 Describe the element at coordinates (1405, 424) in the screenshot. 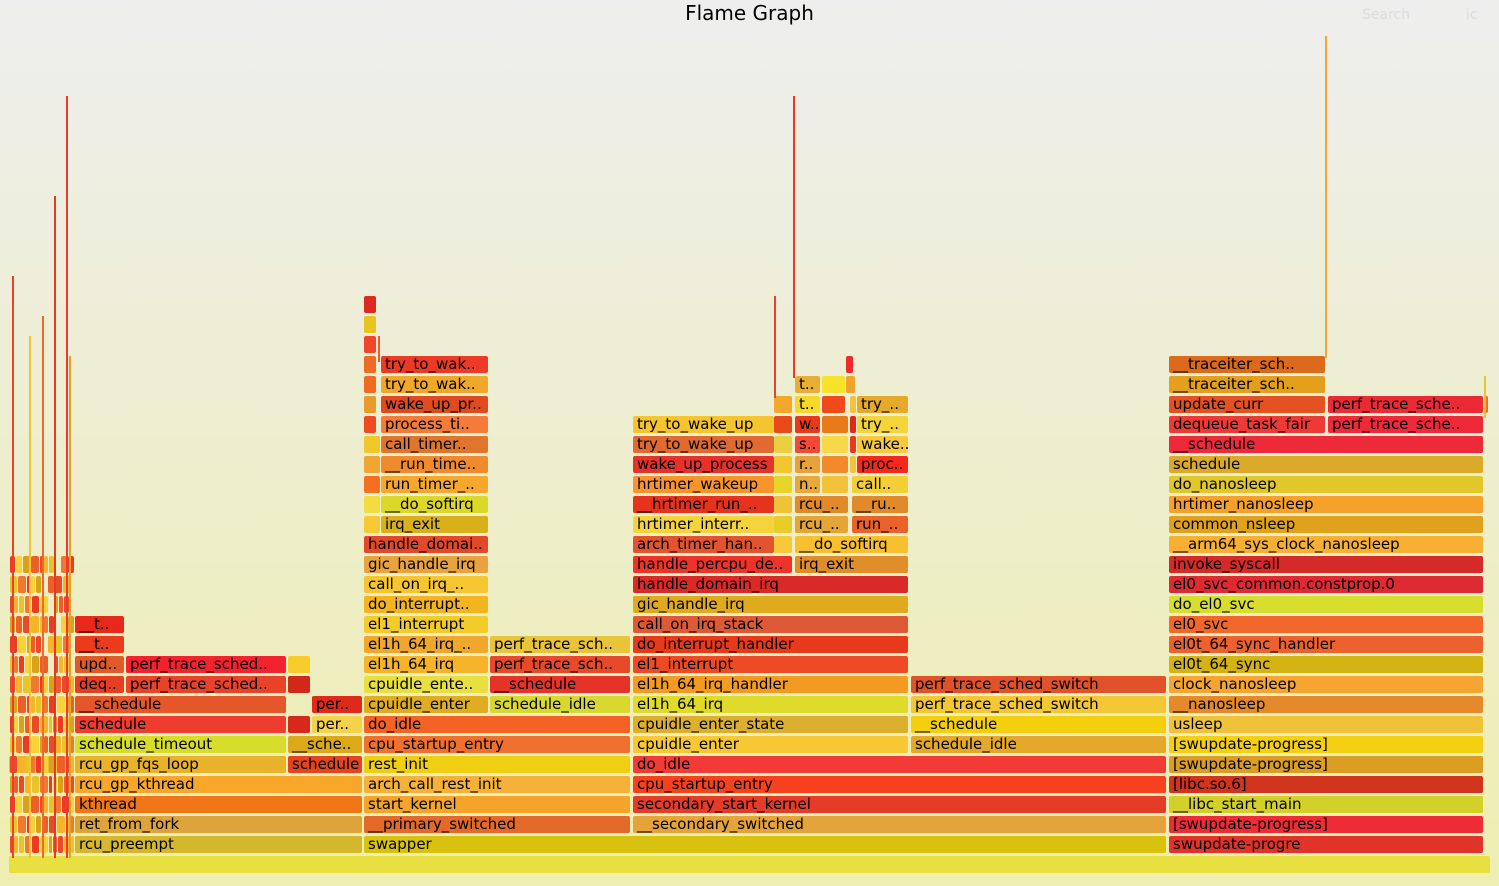

I see `flame-frame: perf_trace_sche..` at that location.